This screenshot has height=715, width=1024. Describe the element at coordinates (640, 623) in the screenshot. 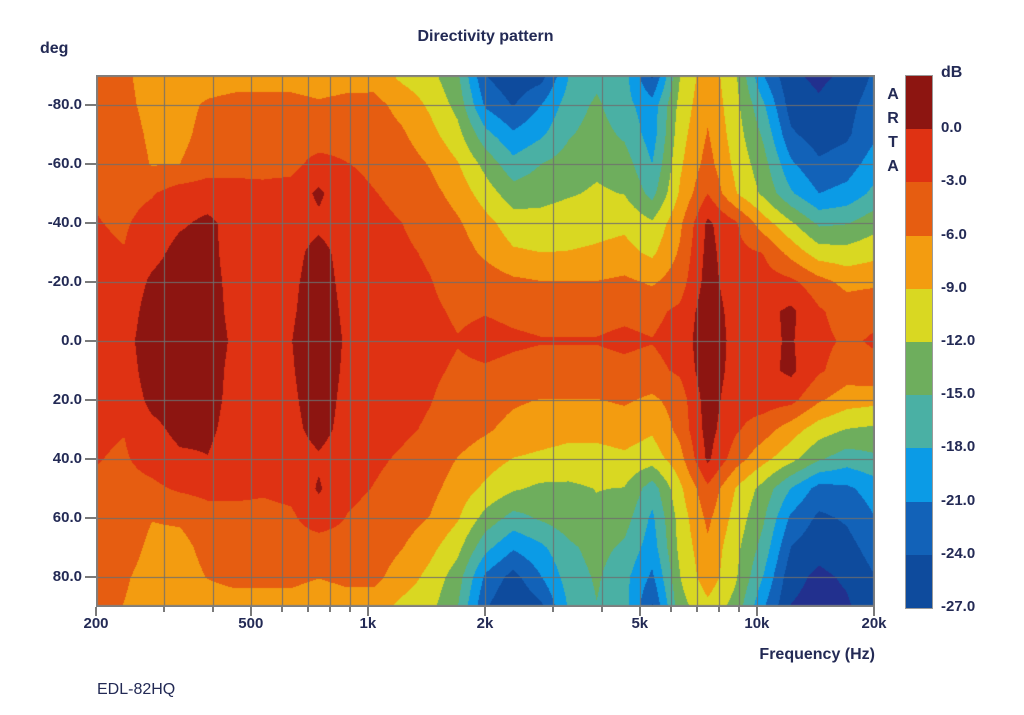

I see `x-tick-label: 5k` at that location.